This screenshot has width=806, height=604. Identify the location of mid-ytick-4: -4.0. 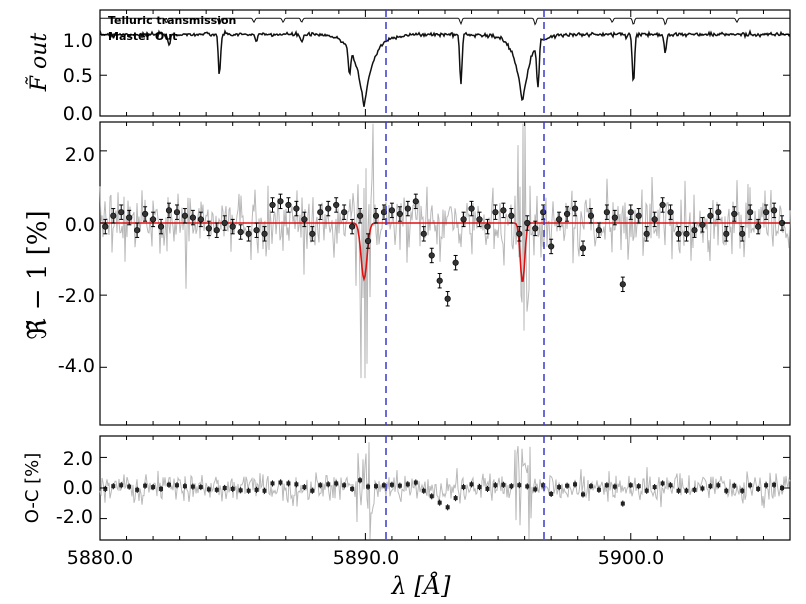
(76, 366).